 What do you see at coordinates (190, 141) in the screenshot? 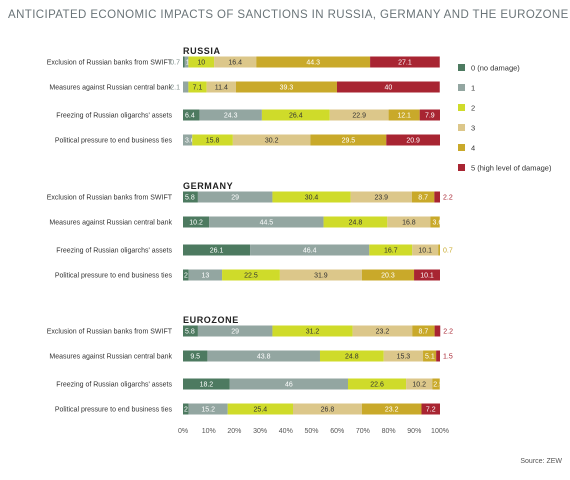
I see `data-label: 3.6` at bounding box center [190, 141].